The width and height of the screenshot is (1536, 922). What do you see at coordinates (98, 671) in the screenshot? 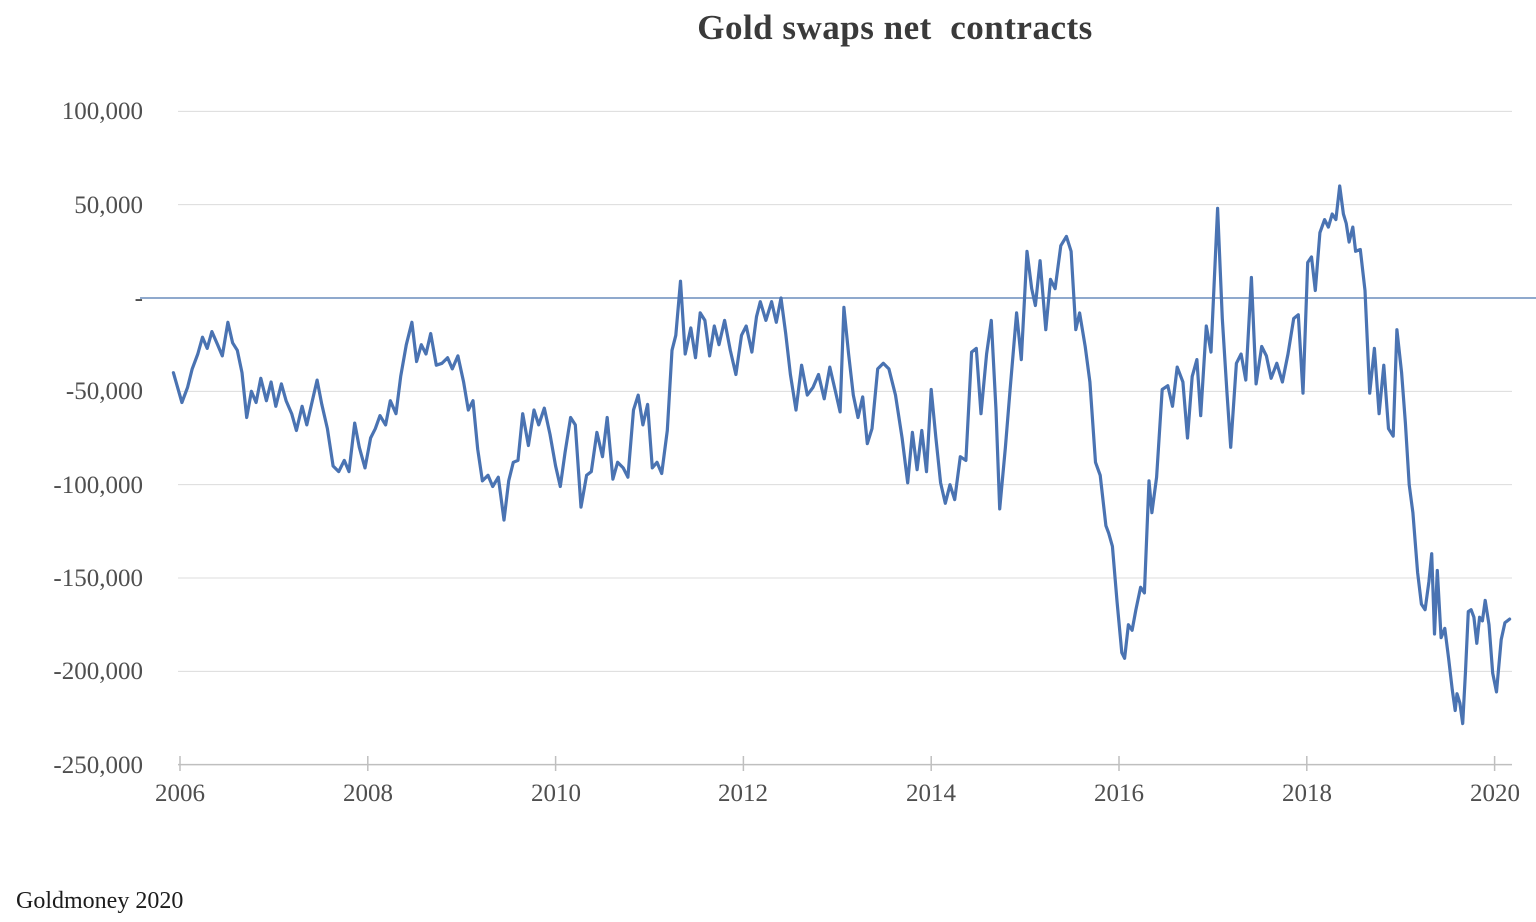
I see `y-axis-label: -200,000` at bounding box center [98, 671].